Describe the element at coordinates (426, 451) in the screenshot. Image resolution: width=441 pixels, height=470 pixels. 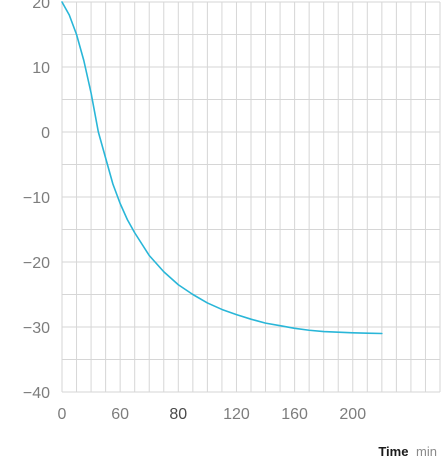
I see `x-axis-unit: min` at that location.